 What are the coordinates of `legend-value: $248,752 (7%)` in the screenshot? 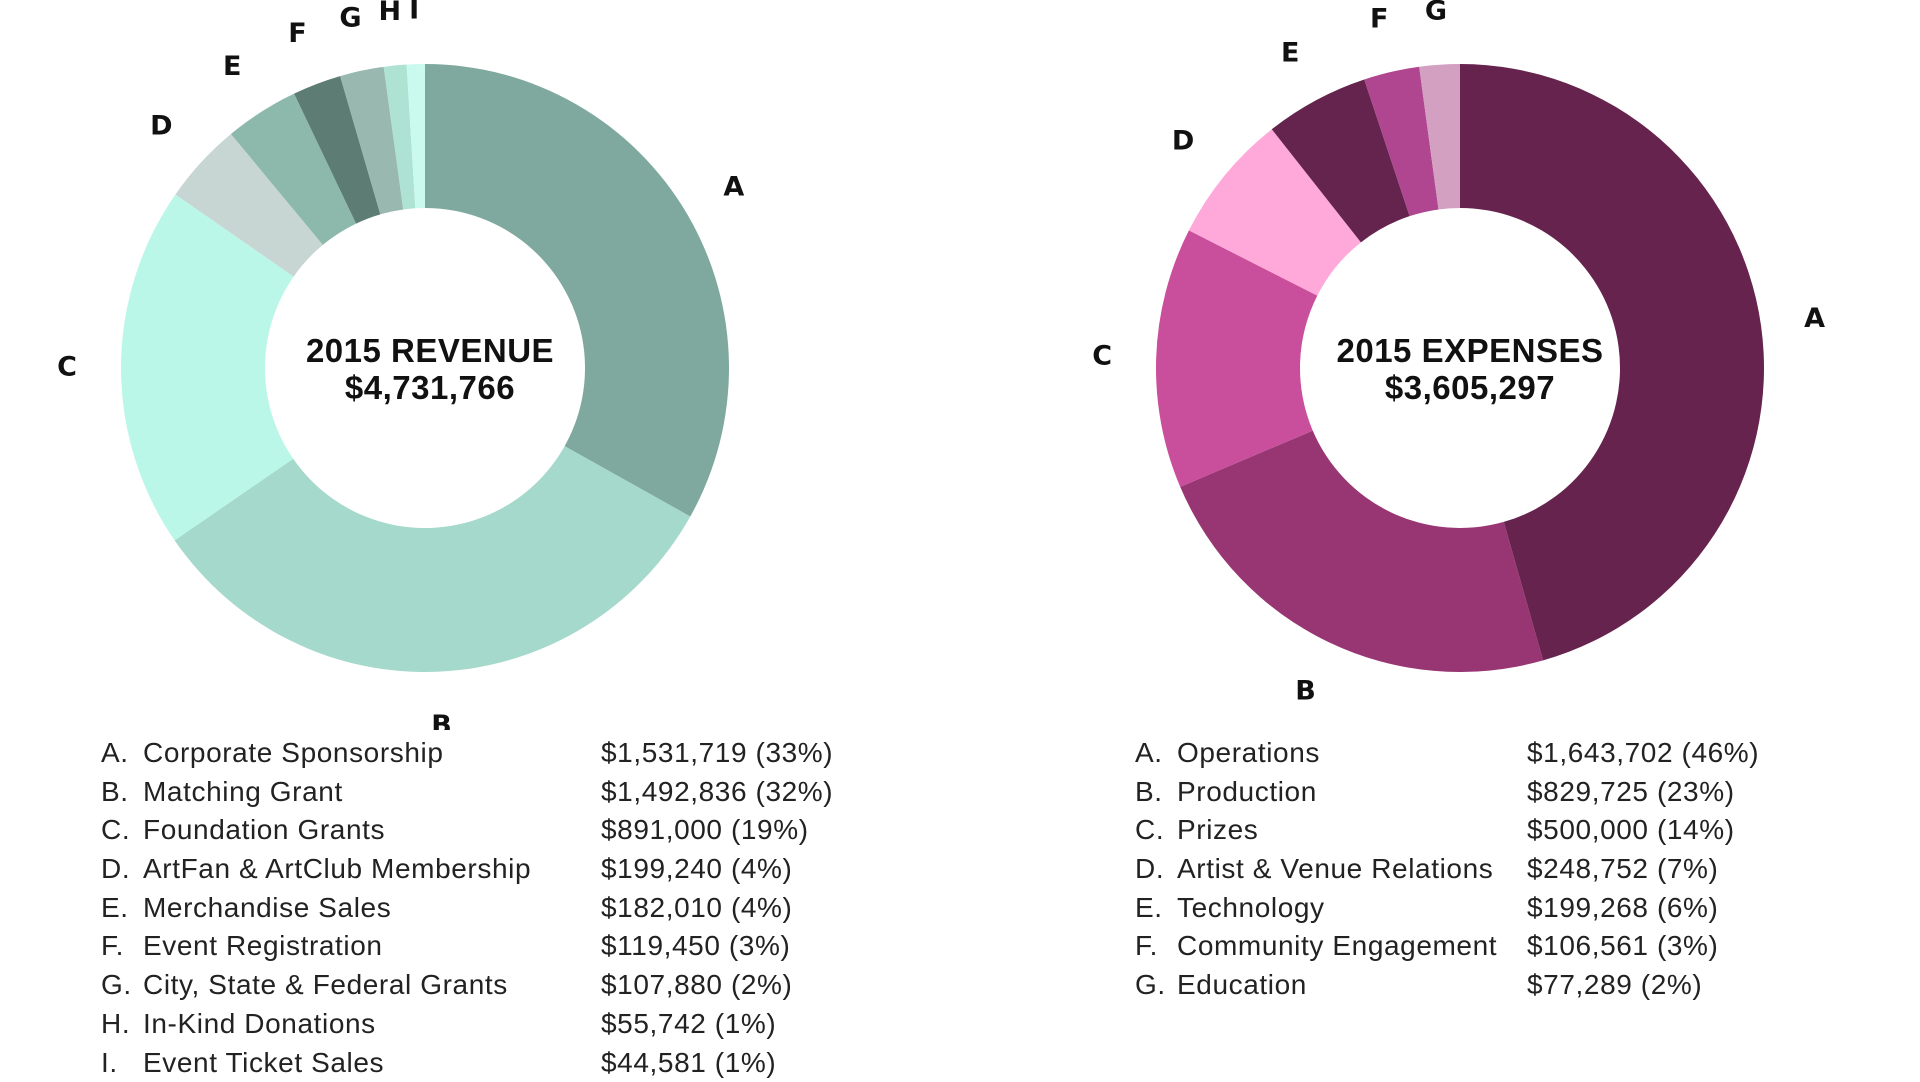 It's located at (1622, 869).